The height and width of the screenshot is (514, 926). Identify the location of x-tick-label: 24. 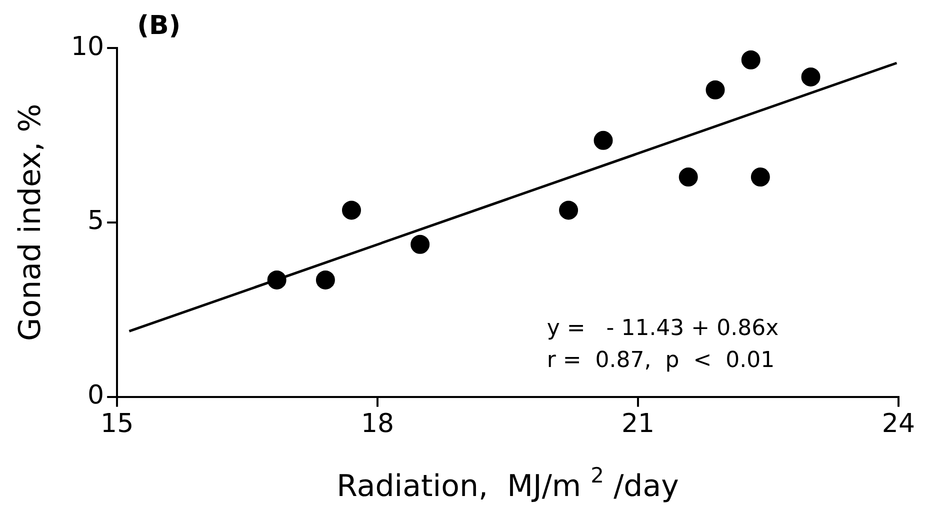
(899, 424).